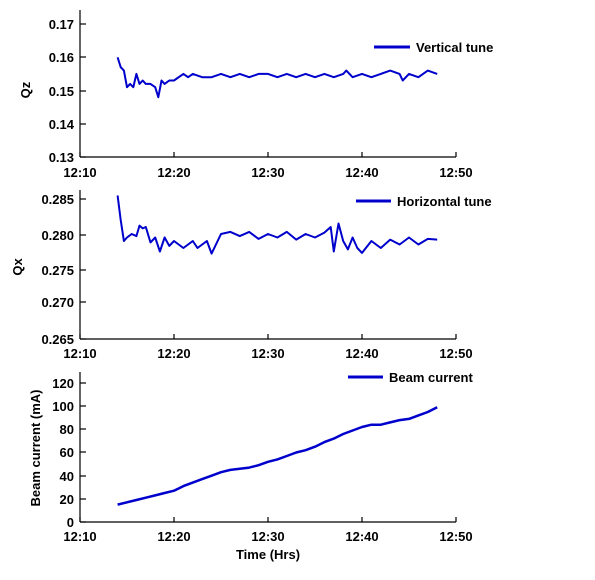 The width and height of the screenshot is (595, 580). Describe the element at coordinates (454, 47) in the screenshot. I see `legend-label-vertical-tune: Vertical tune` at that location.